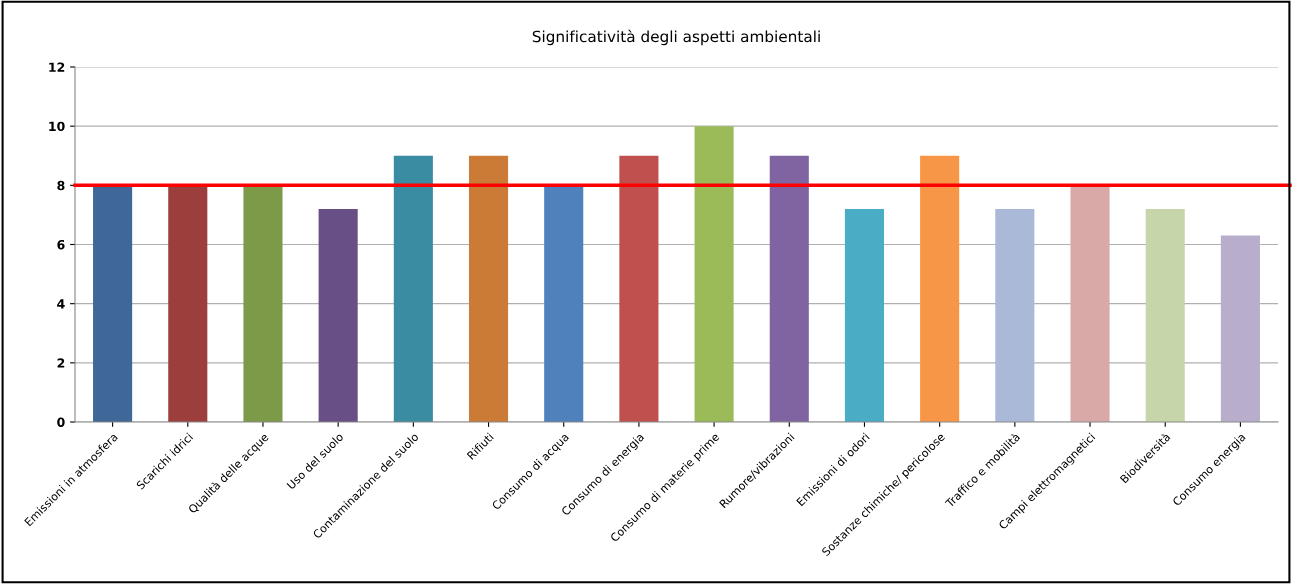 This screenshot has width=1292, height=584. Describe the element at coordinates (61, 185) in the screenshot. I see `y-tick-label: 8` at that location.